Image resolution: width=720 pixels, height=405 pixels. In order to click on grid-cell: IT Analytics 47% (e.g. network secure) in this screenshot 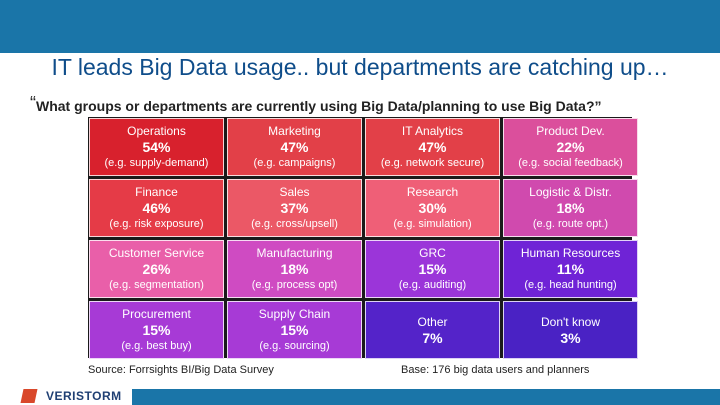, I will do `click(432, 147)`.